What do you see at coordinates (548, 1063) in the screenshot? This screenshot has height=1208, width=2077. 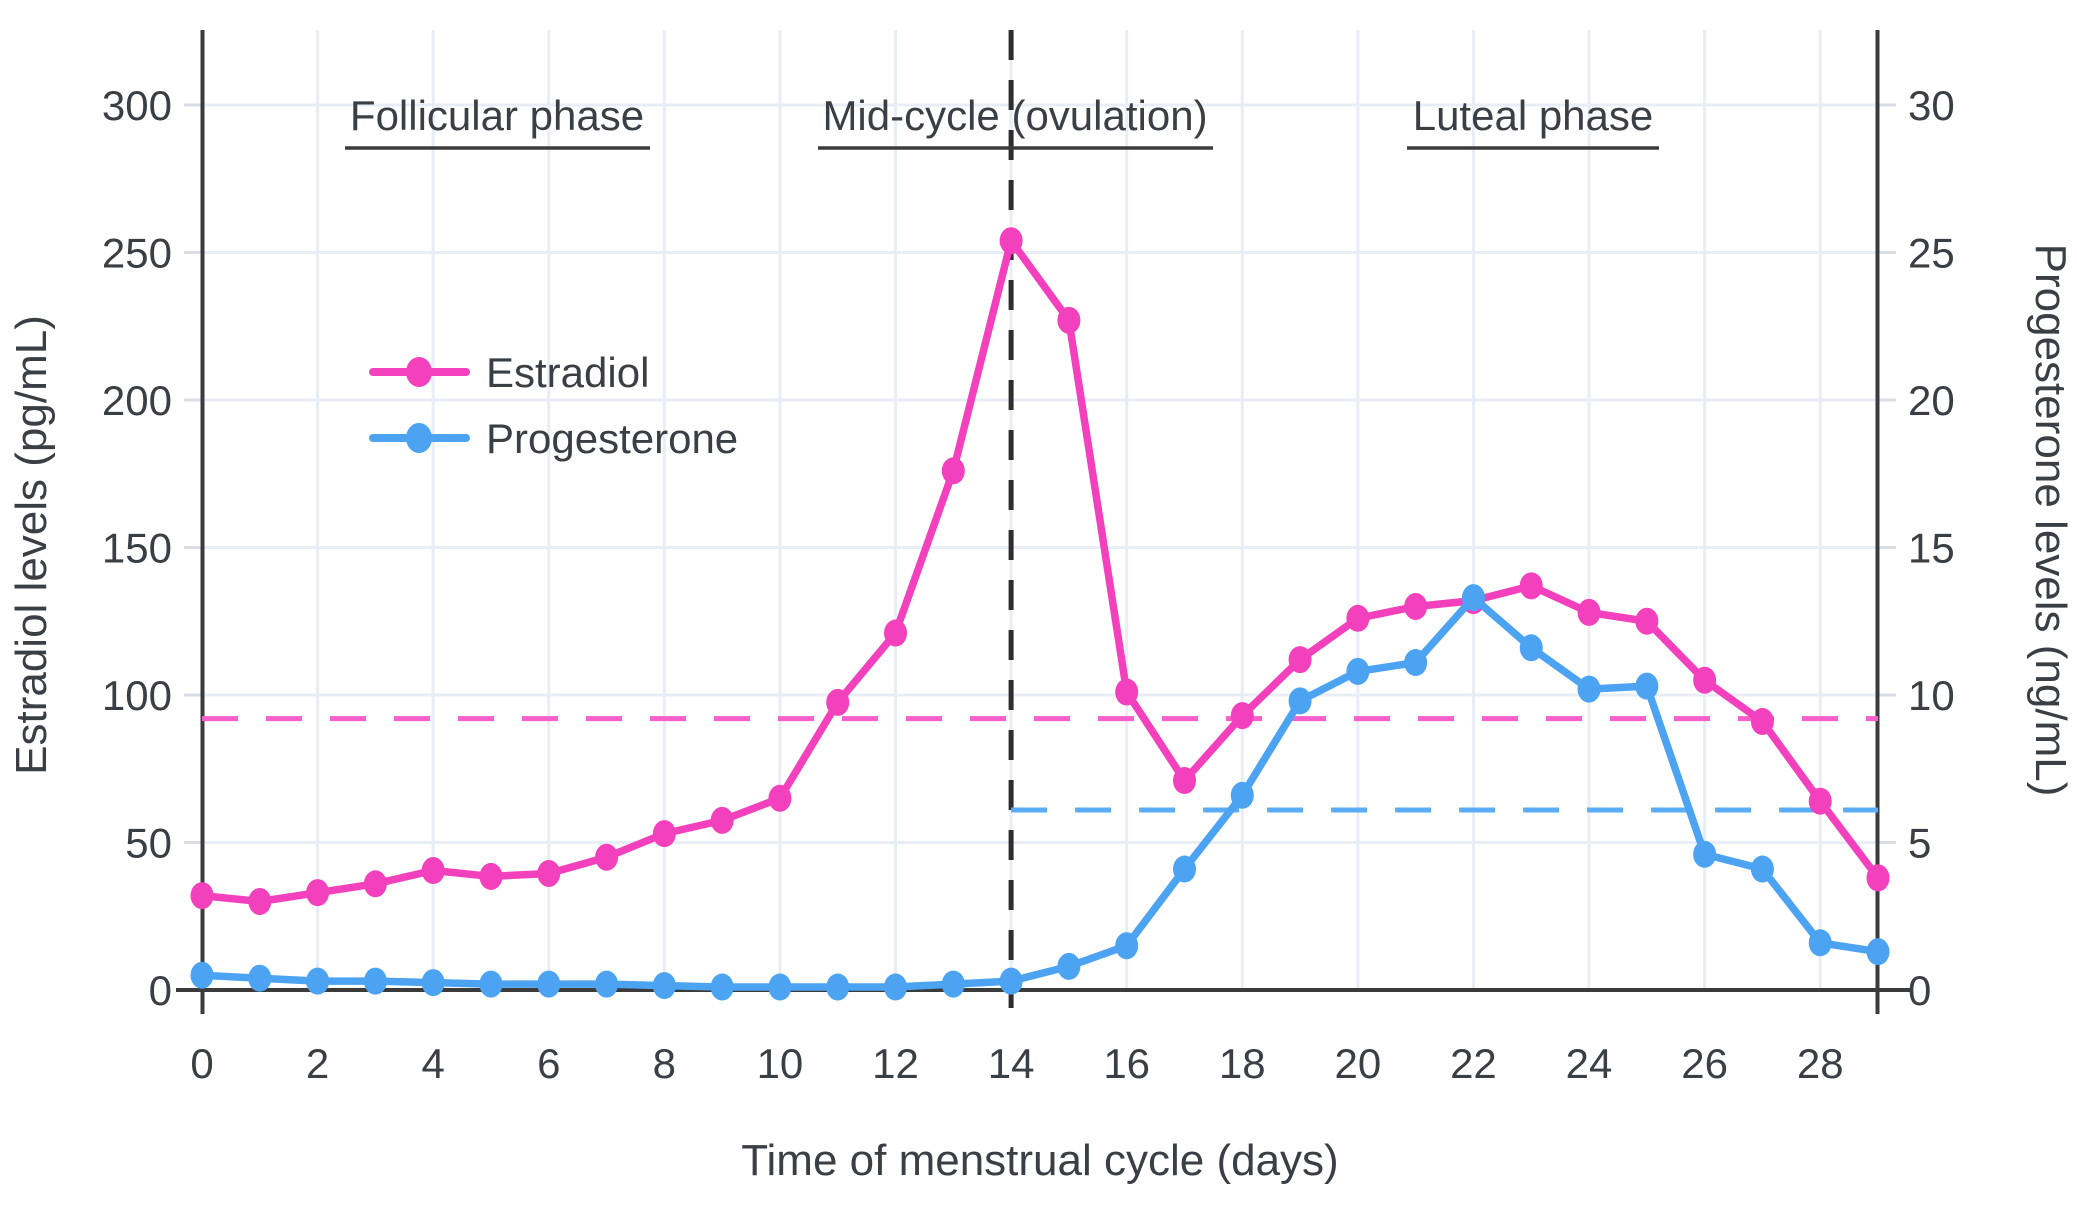 I see `x-tick-label: 6` at bounding box center [548, 1063].